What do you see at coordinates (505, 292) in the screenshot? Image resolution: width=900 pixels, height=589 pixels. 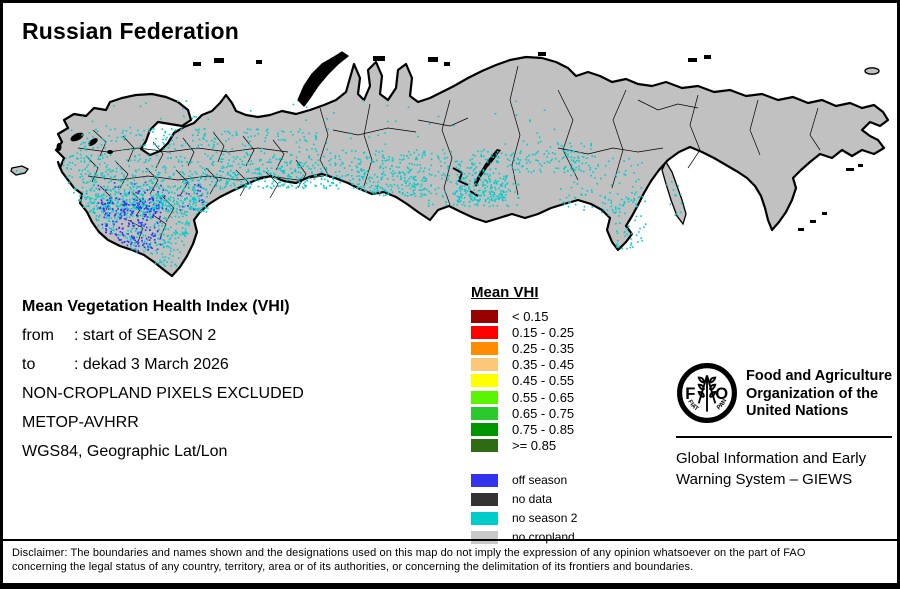 I see `legend-title: Mean VHI` at bounding box center [505, 292].